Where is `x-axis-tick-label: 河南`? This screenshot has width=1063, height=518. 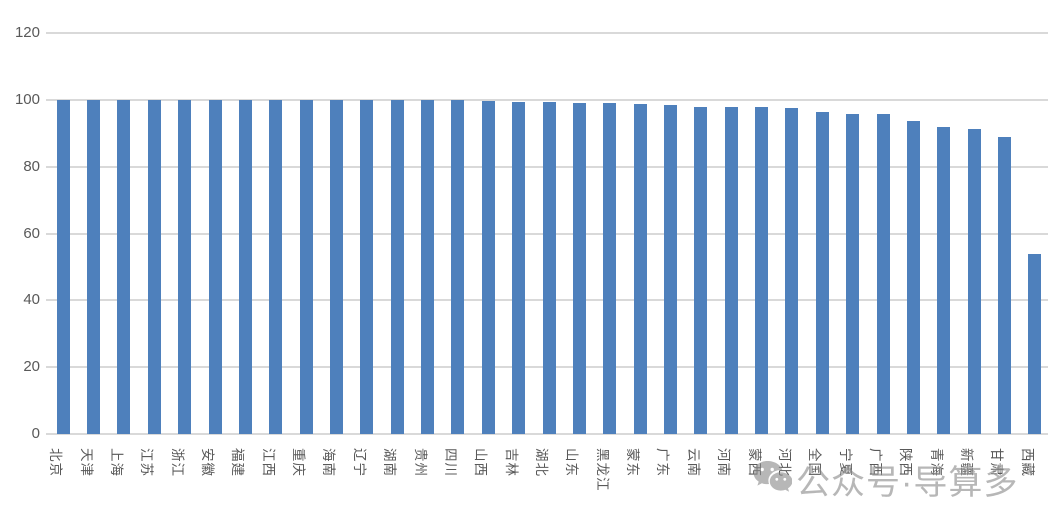 x-axis-tick-label: 河南 is located at coordinates (724, 462).